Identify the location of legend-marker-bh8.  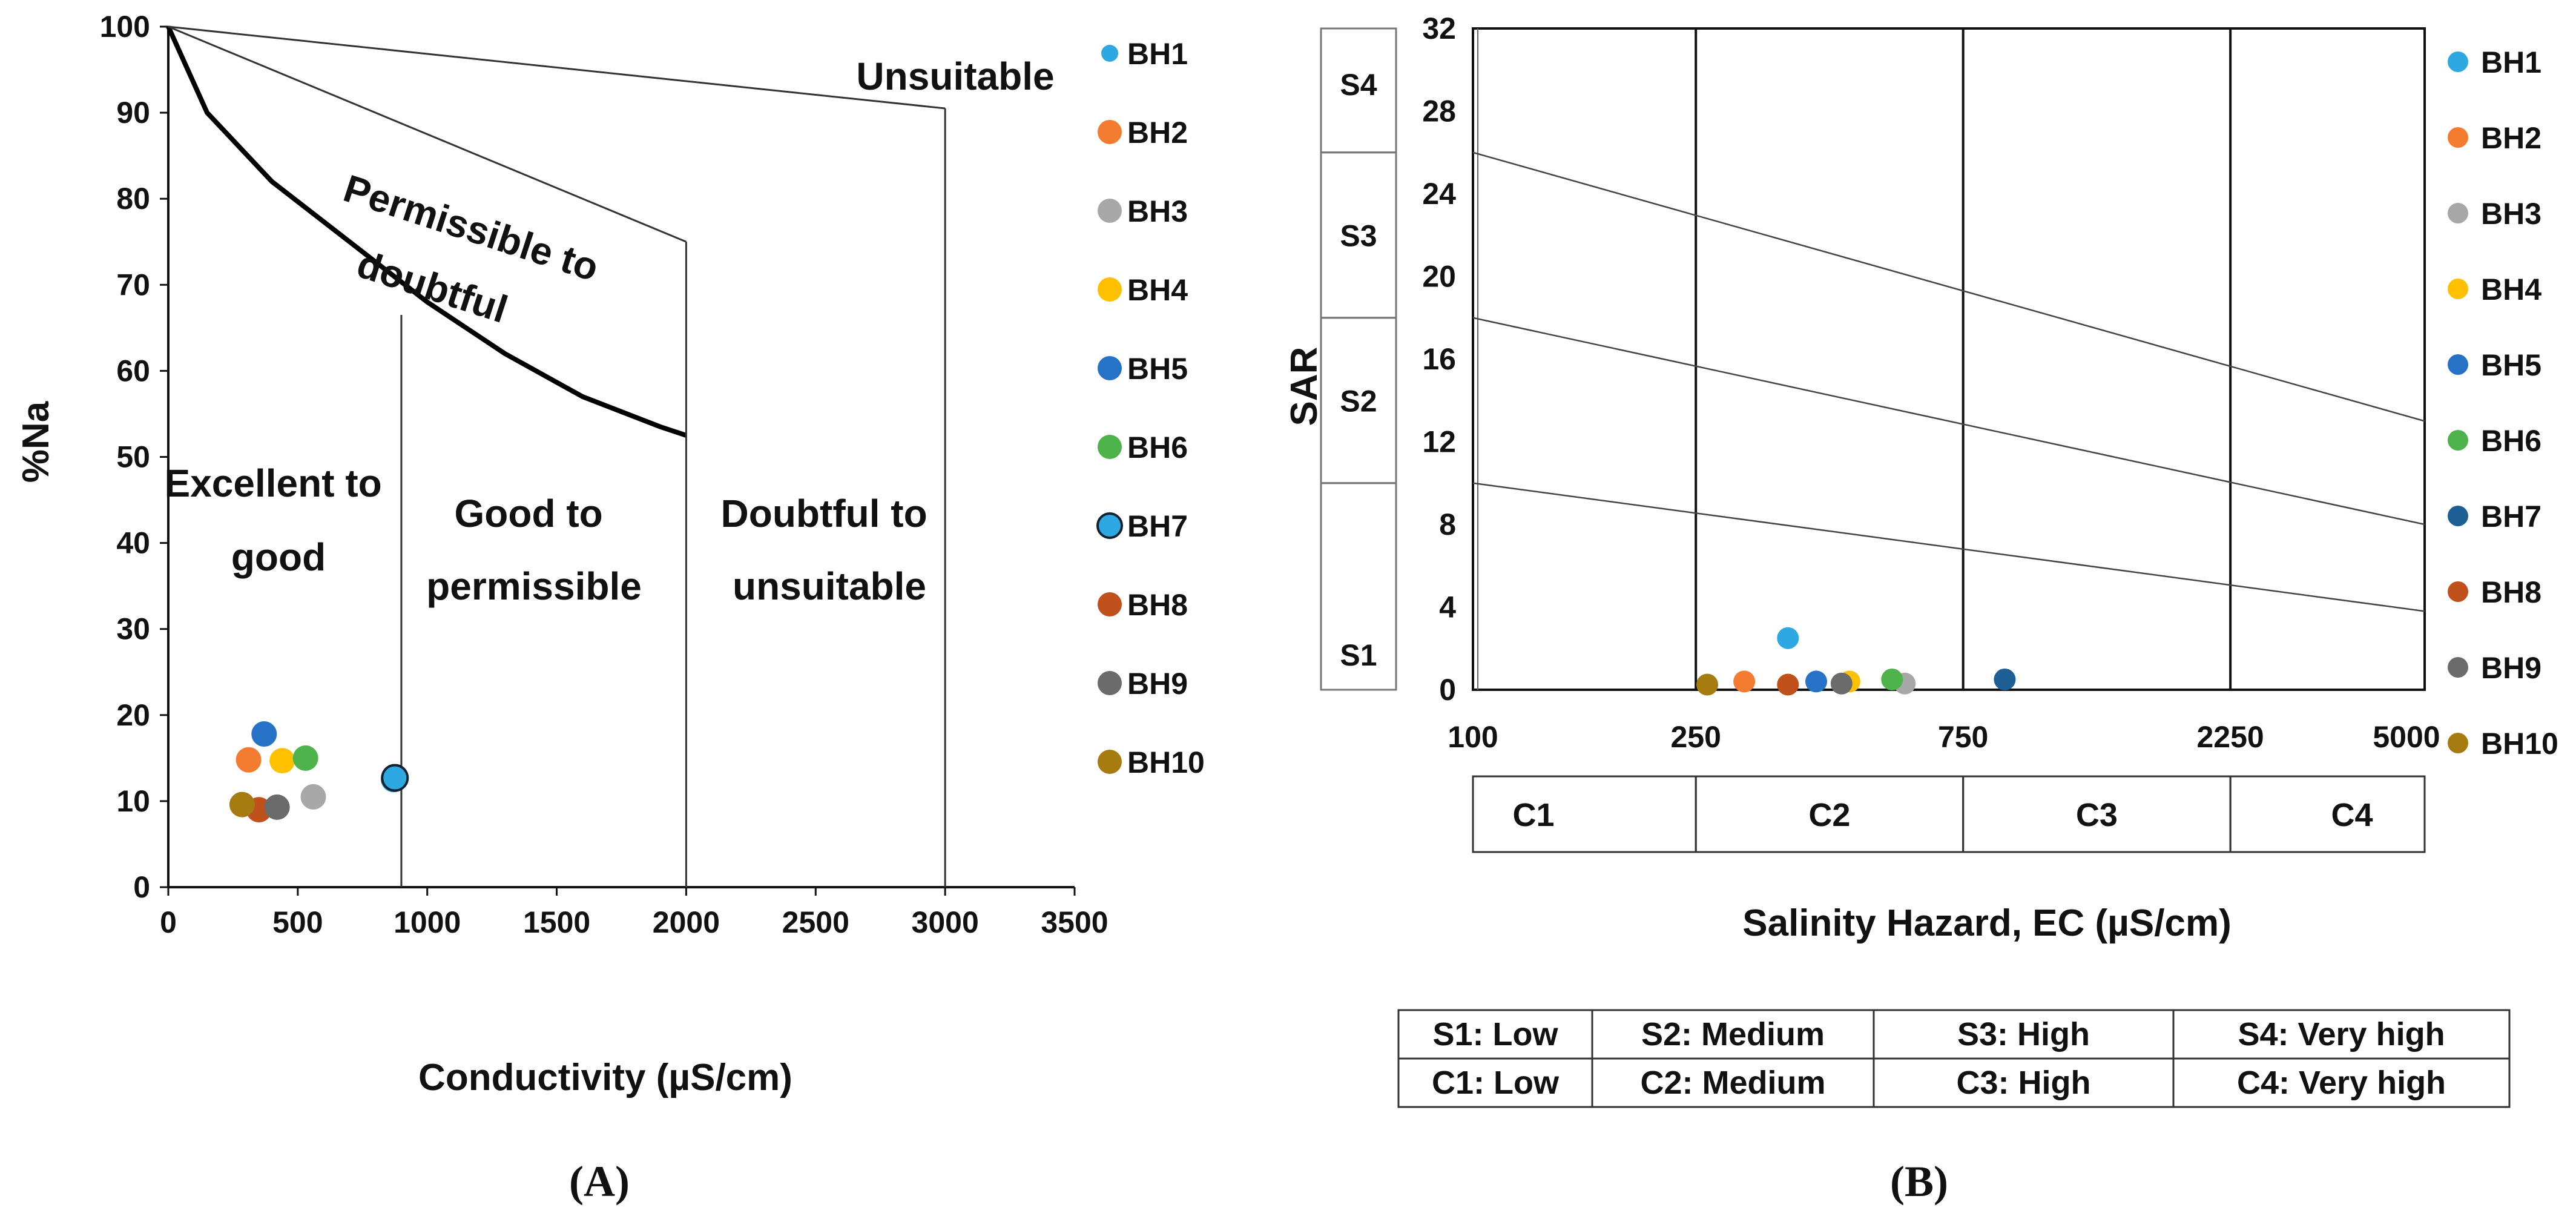
(2458, 591).